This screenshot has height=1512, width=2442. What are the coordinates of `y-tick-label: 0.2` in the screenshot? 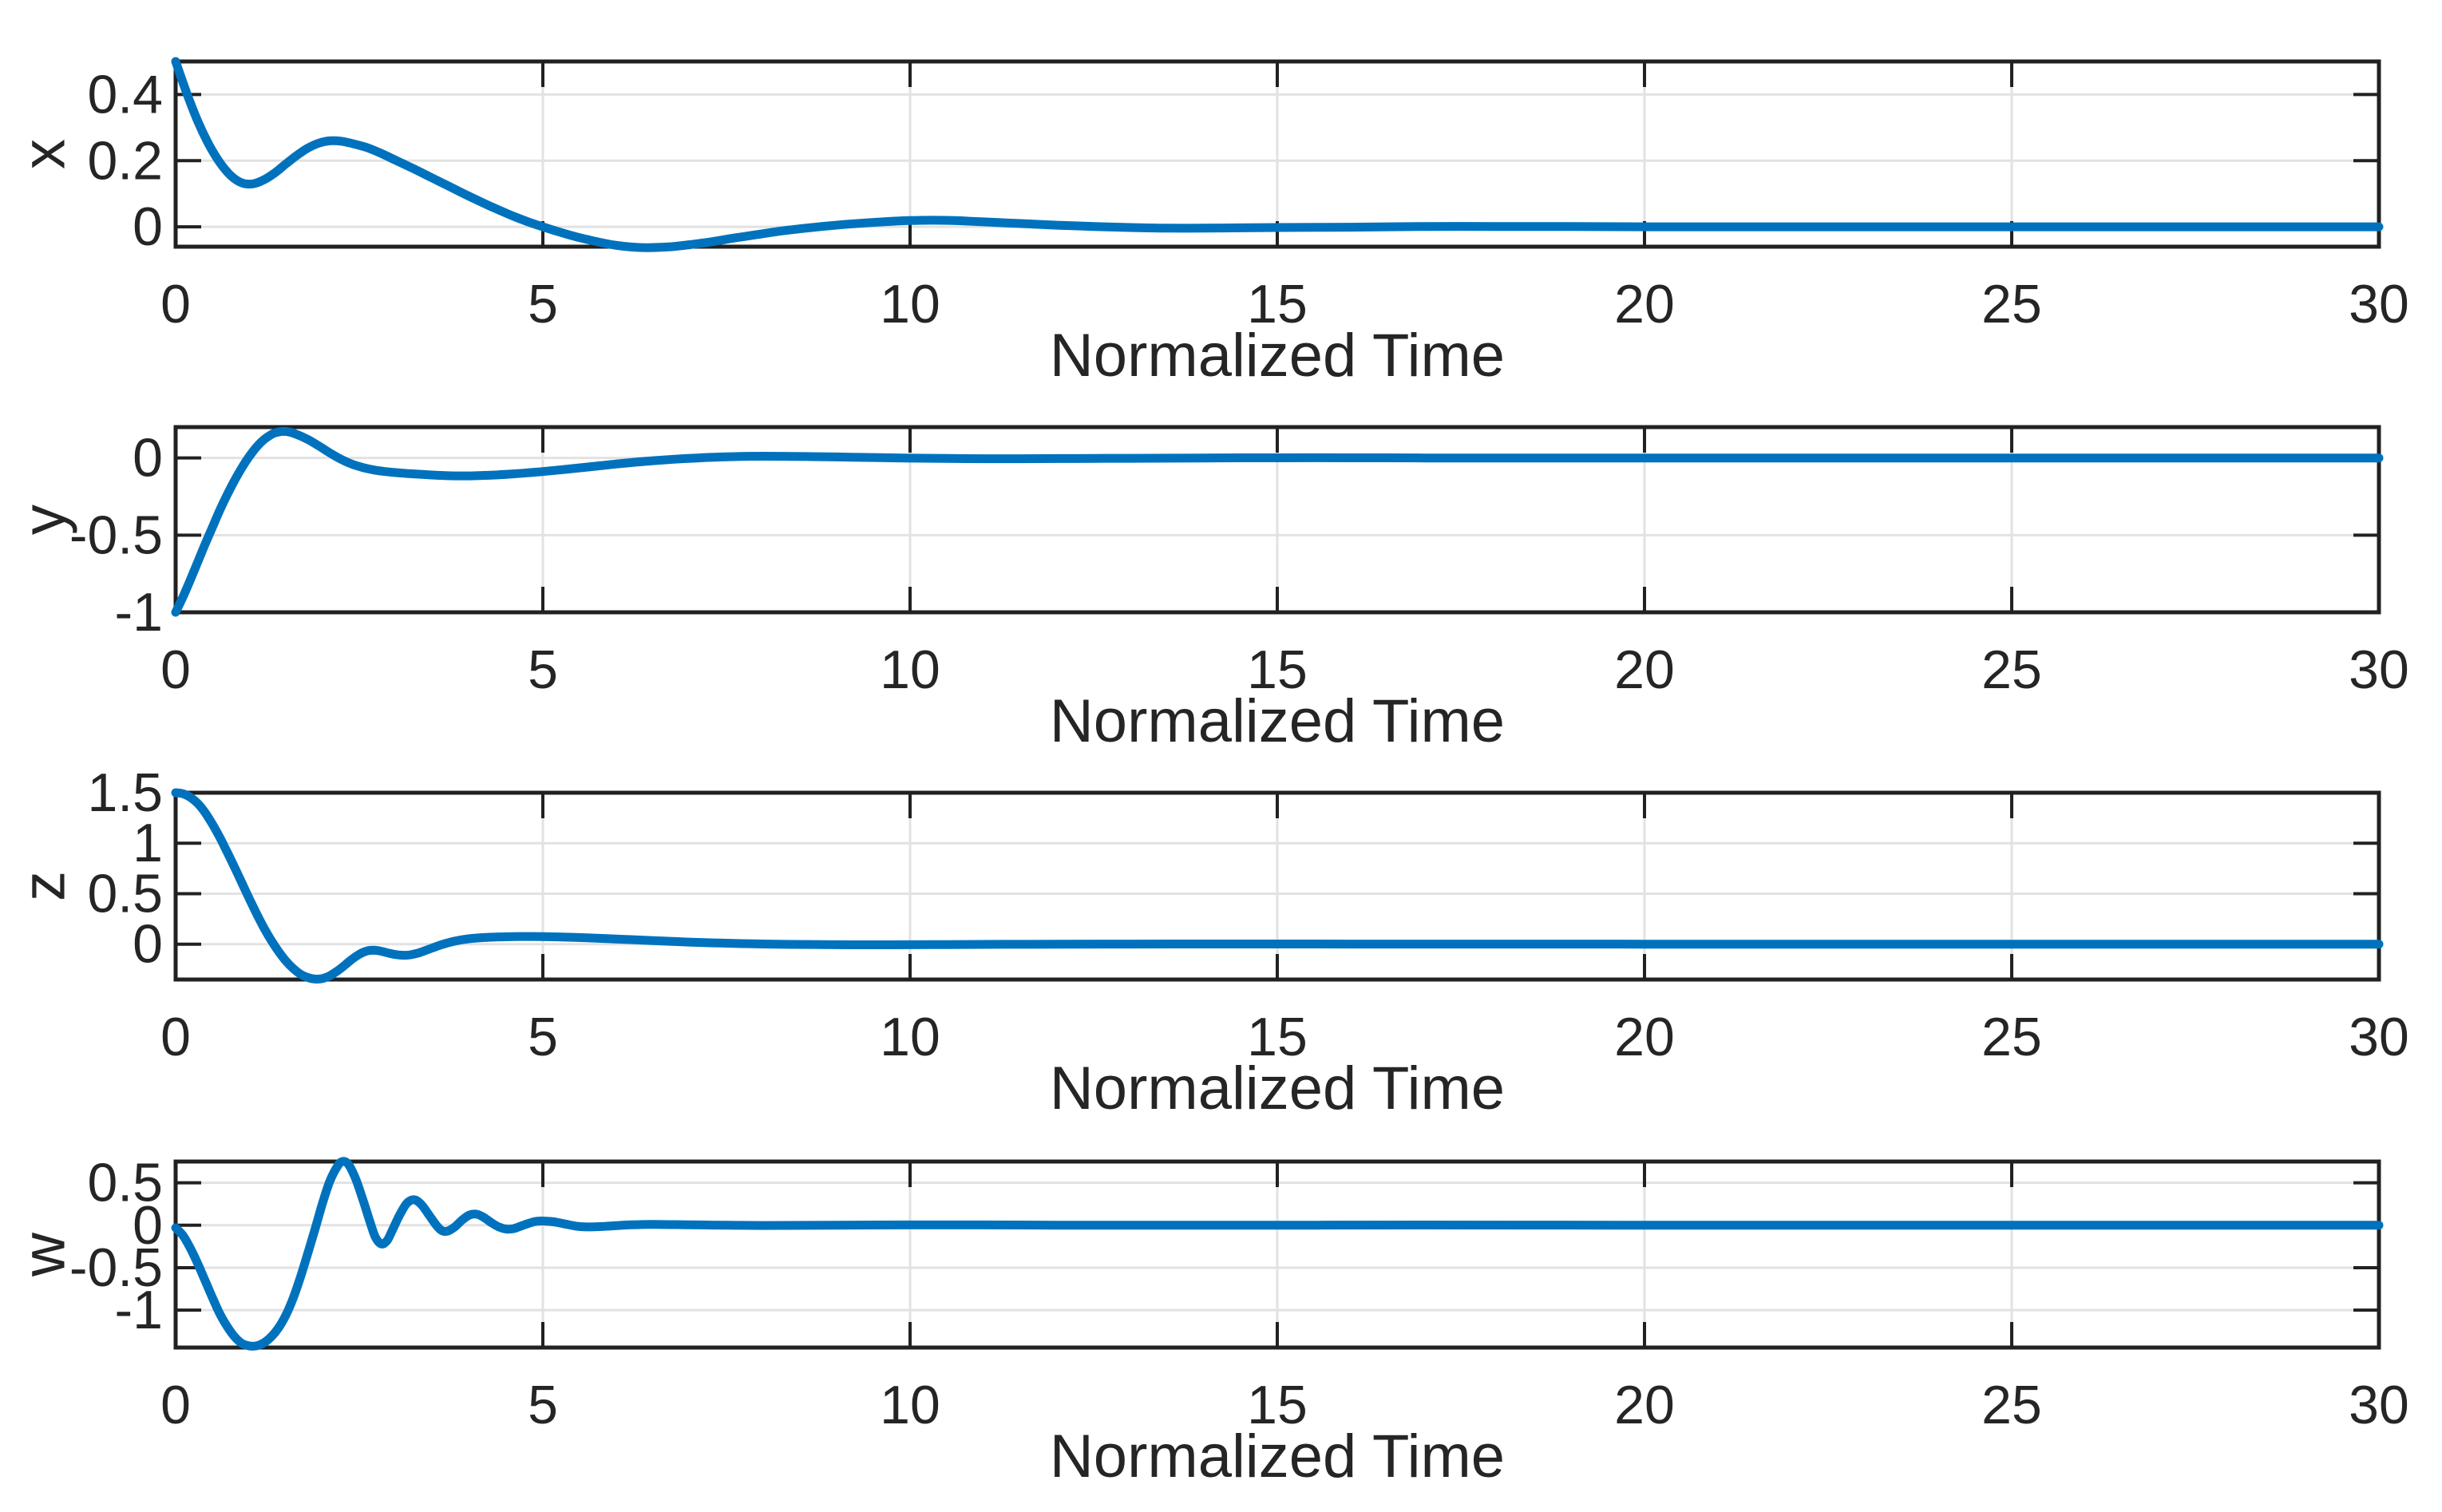 It's located at (125, 160).